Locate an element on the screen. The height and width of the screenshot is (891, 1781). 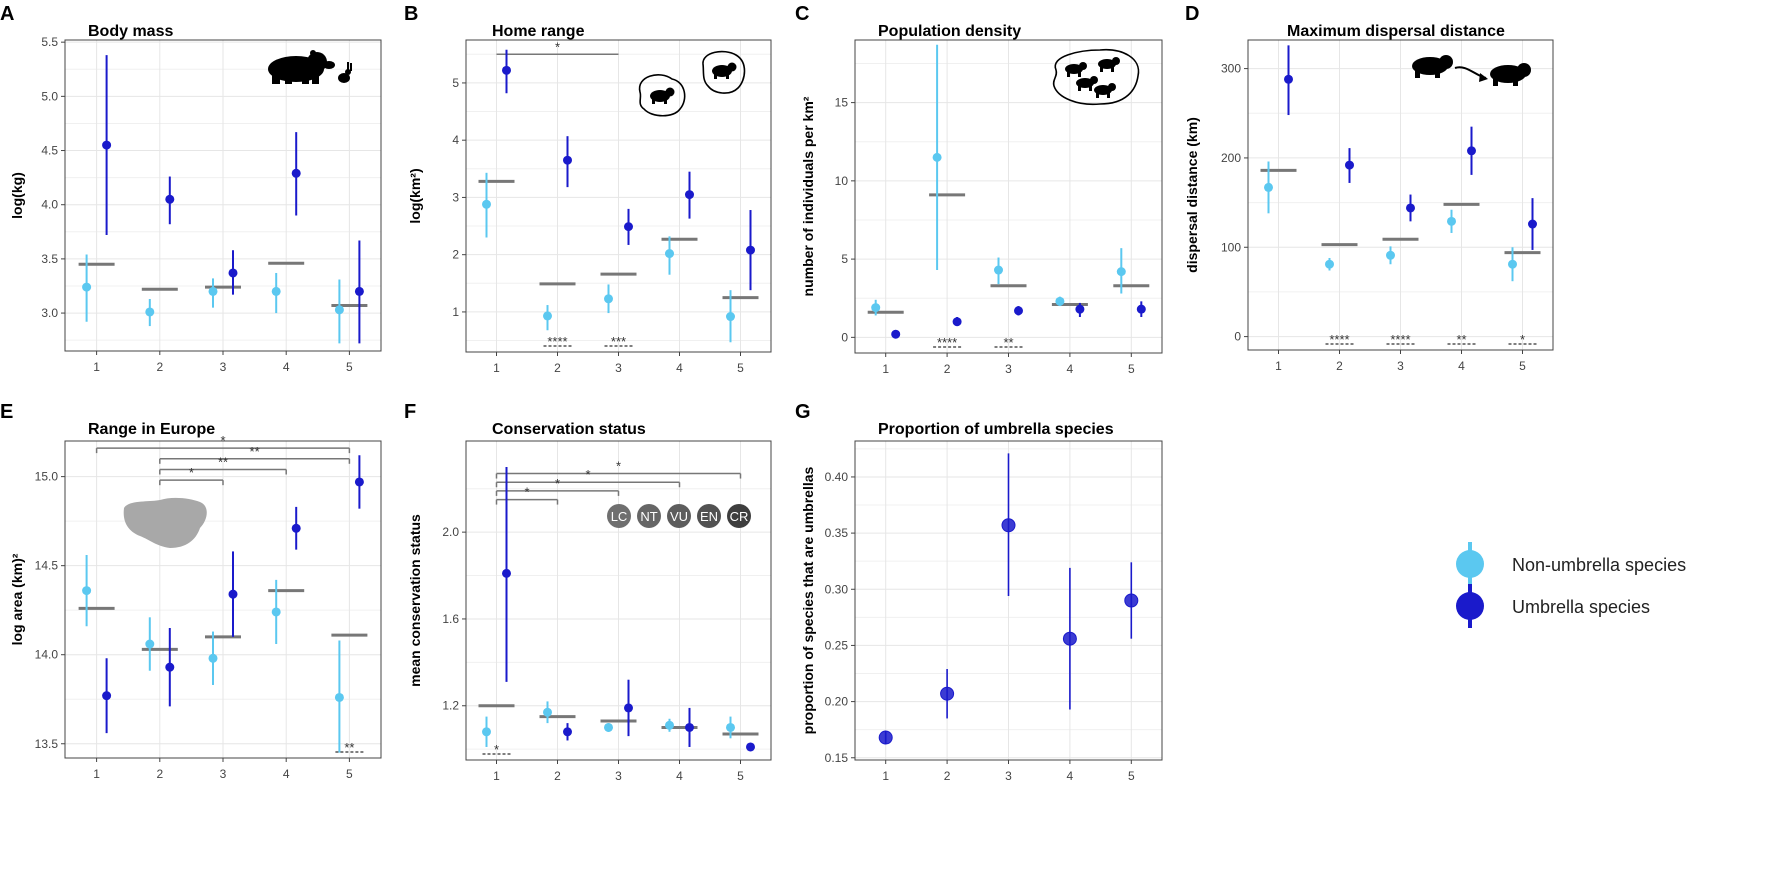
y-tick-label: 1.6 is located at coordinates (450, 619).